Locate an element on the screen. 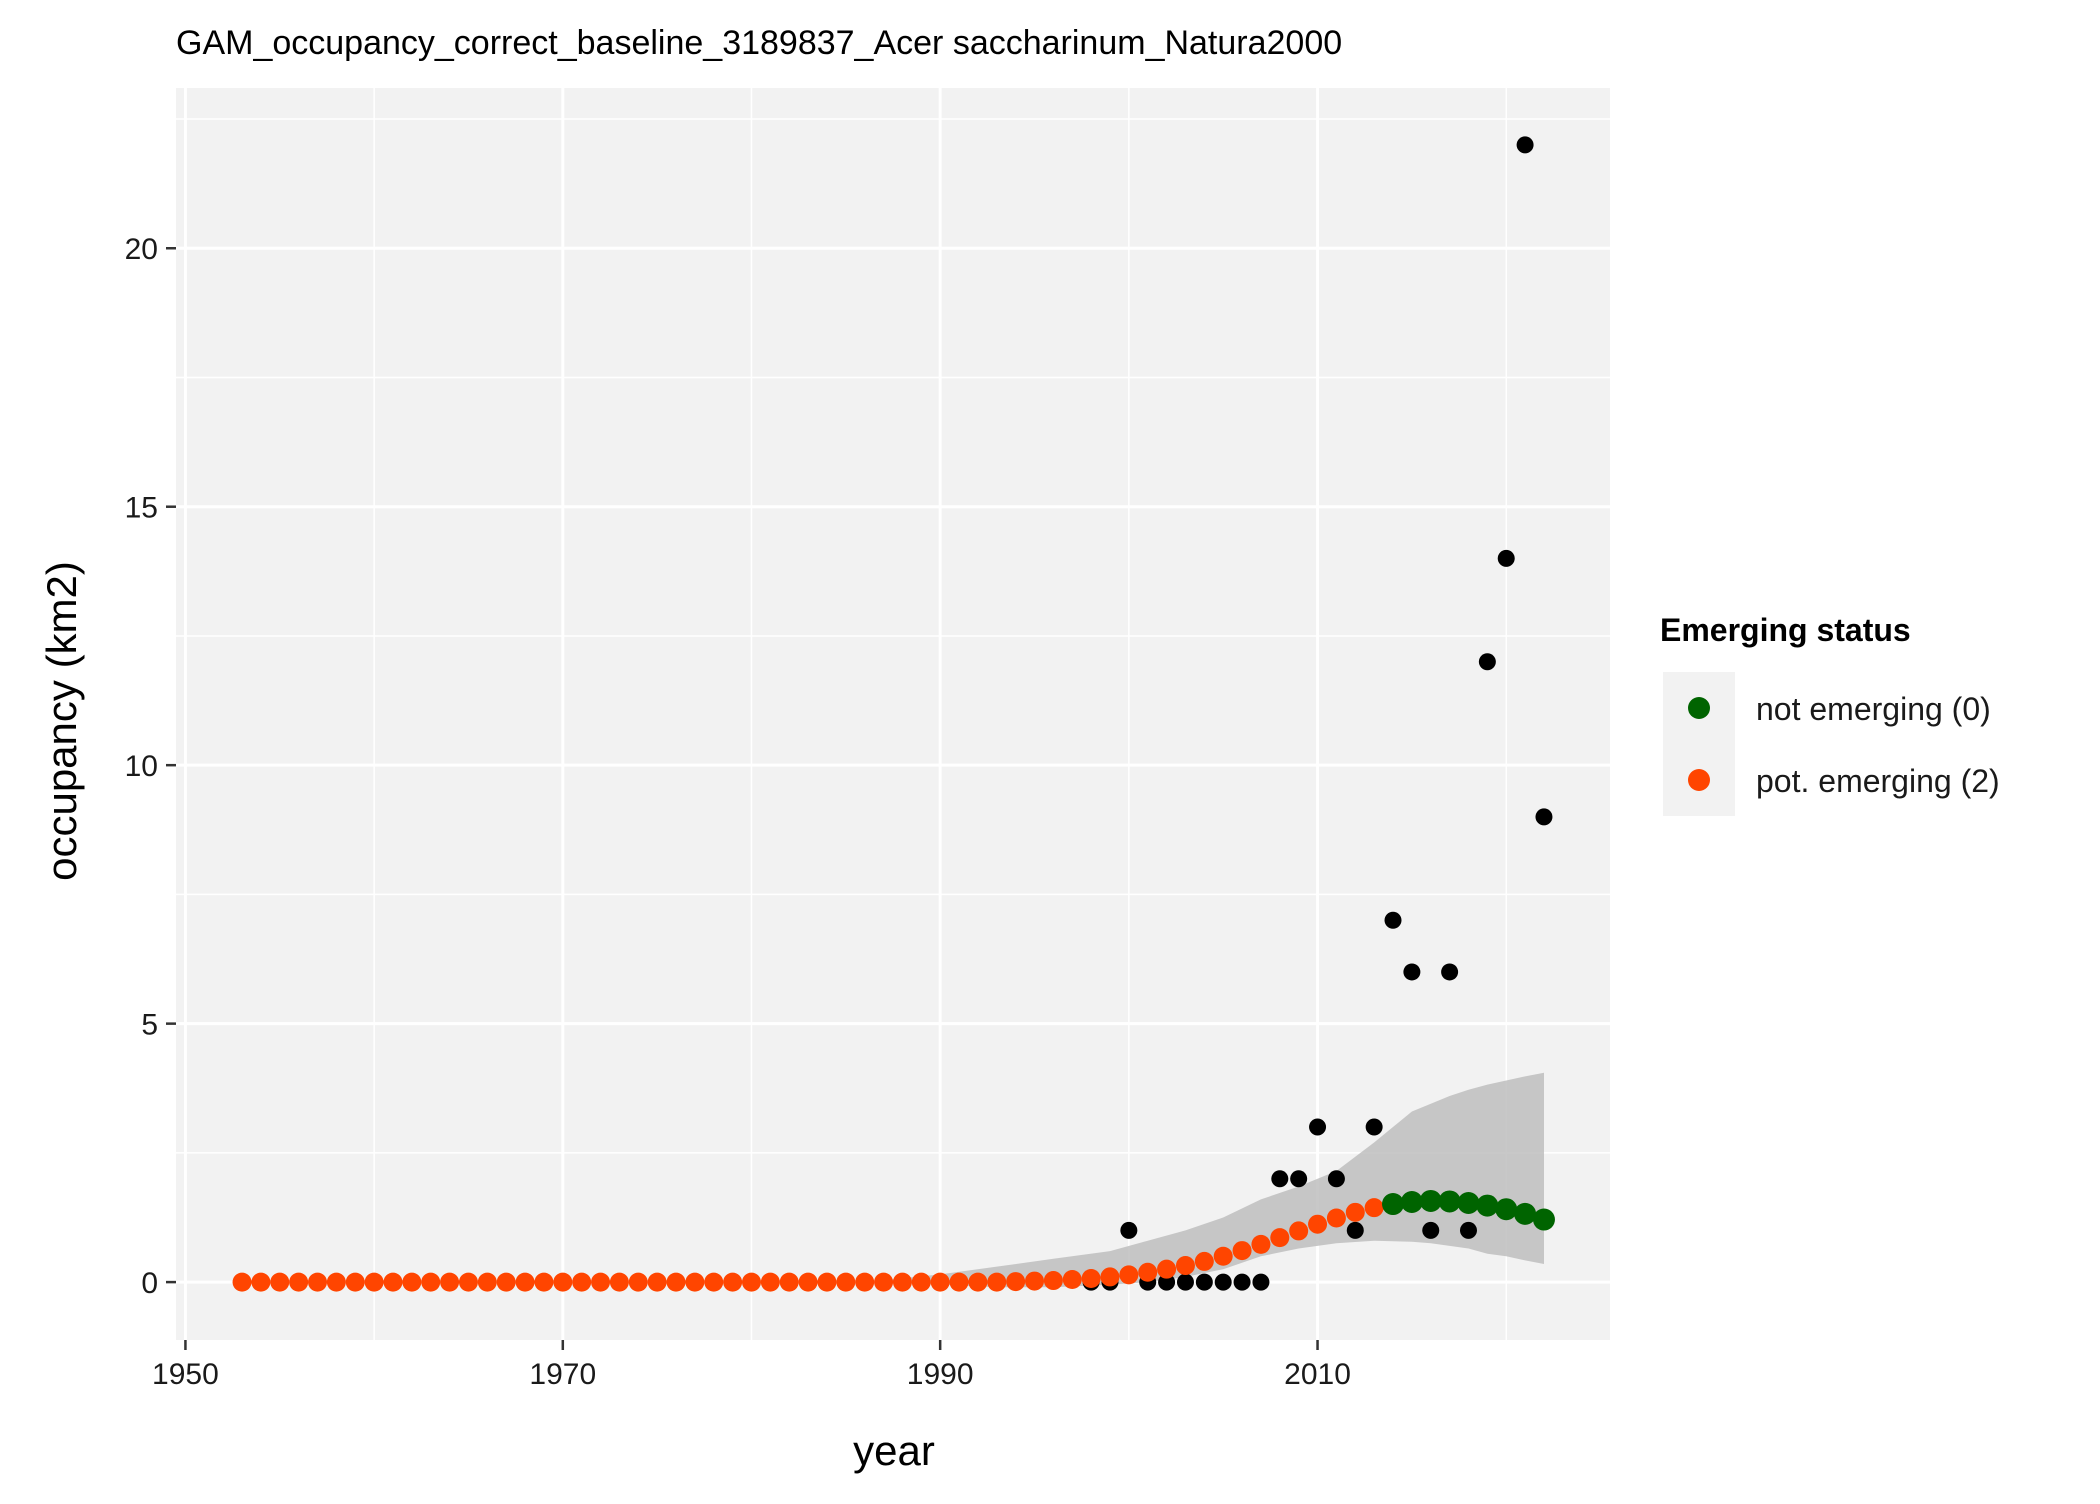  x-tick-label: 2010 is located at coordinates (1317, 1374).